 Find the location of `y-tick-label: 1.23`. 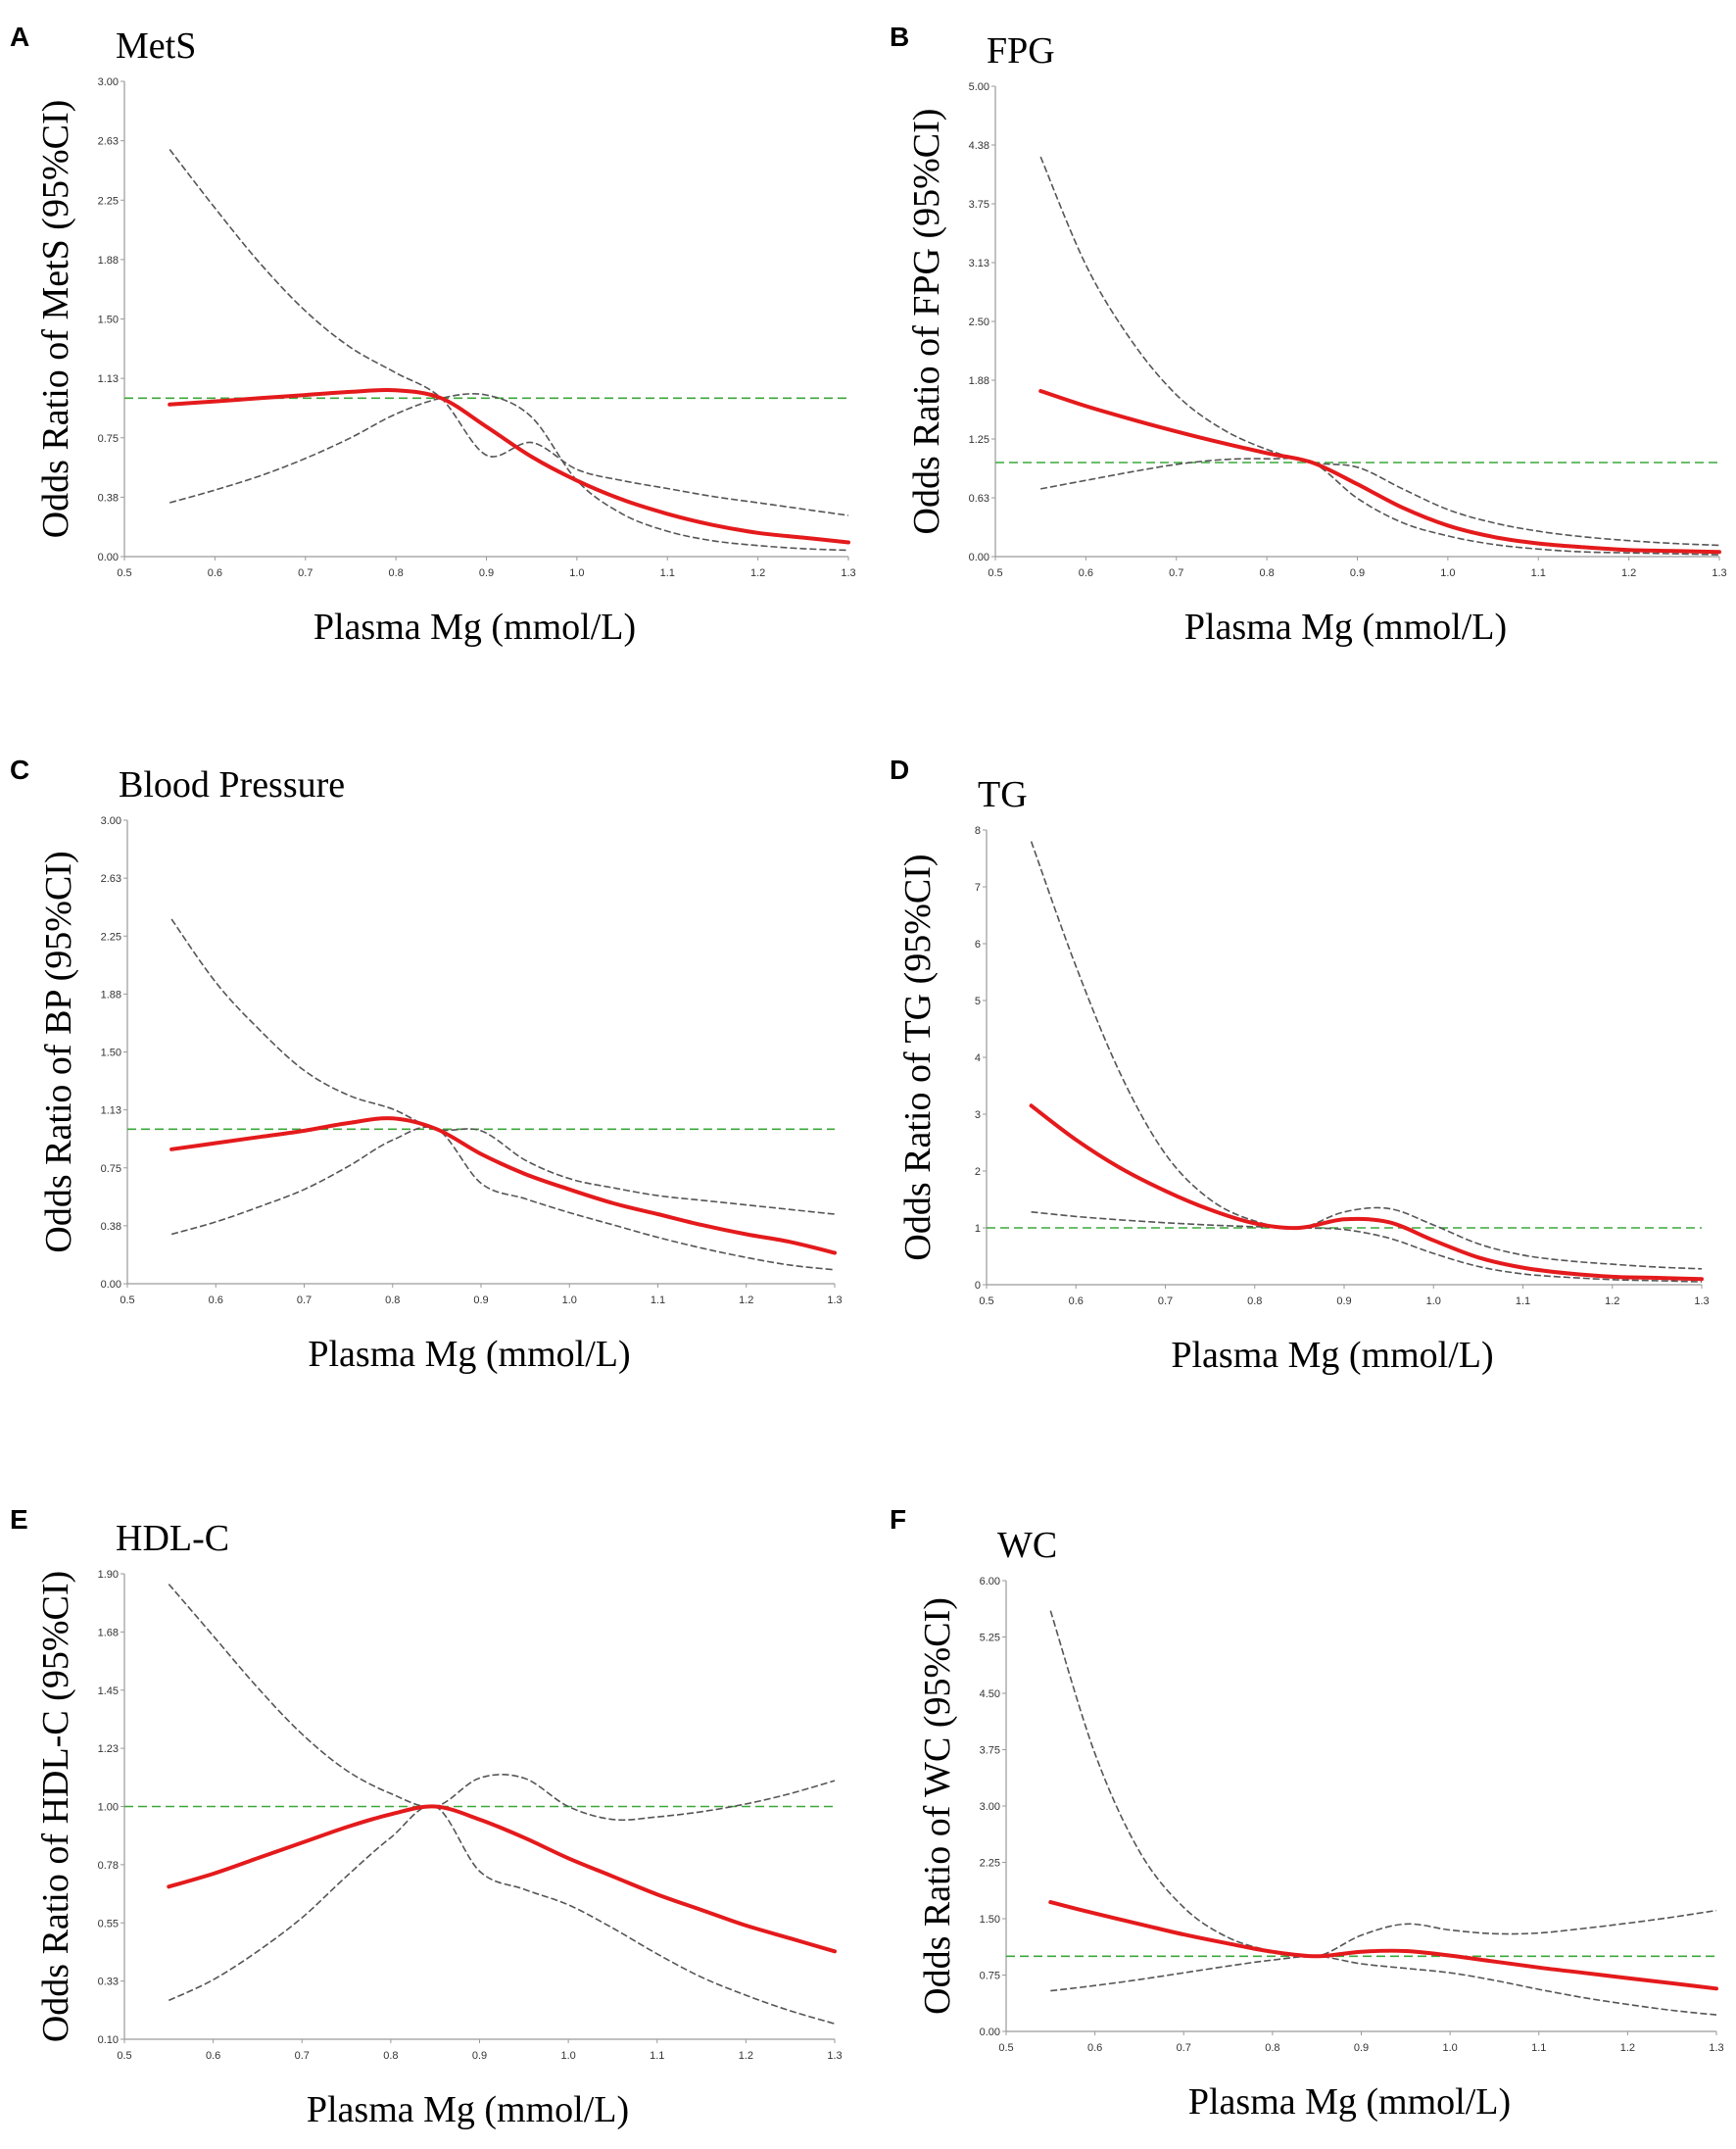

y-tick-label: 1.23 is located at coordinates (109, 1749).